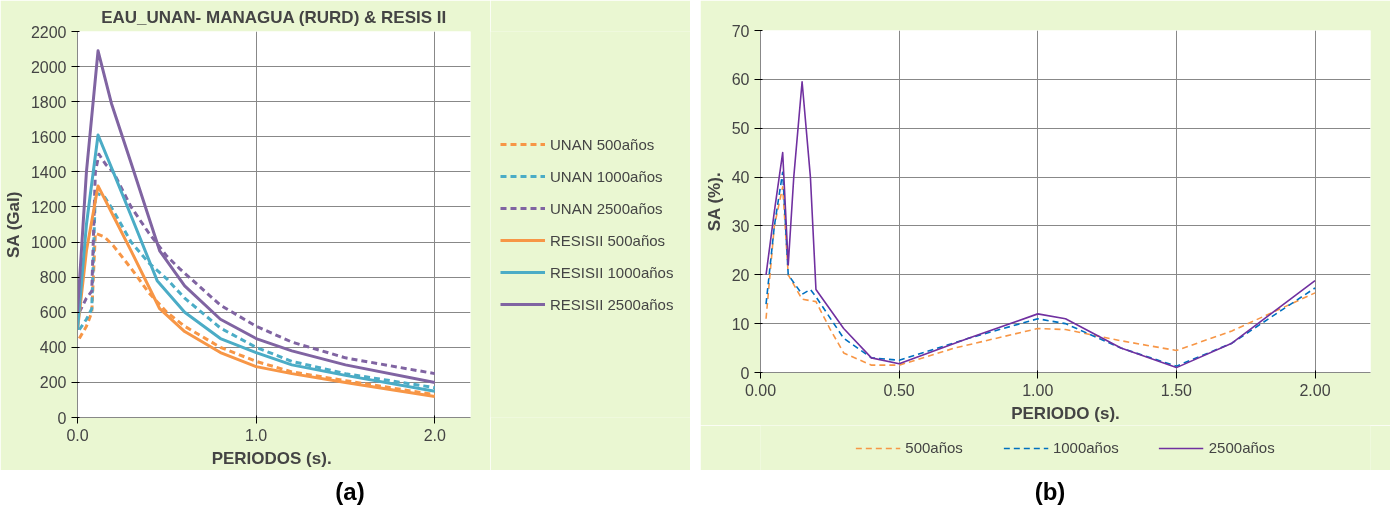 The width and height of the screenshot is (1400, 525). What do you see at coordinates (740, 324) in the screenshot?
I see `y-tick-label: 10` at bounding box center [740, 324].